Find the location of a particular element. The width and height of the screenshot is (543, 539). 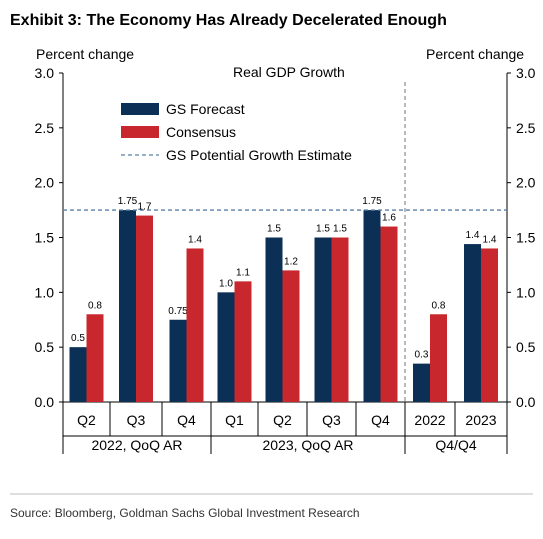

x-tick-label: Q1 is located at coordinates (234, 420).